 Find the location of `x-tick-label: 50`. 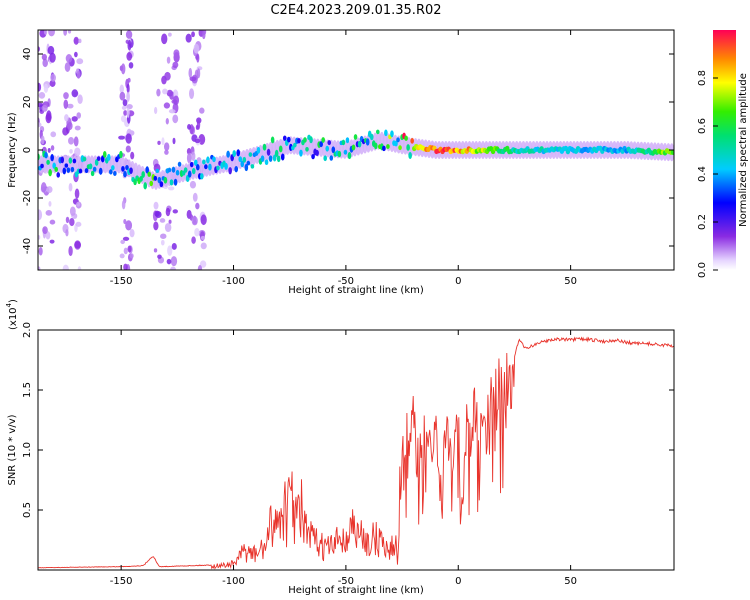

x-tick-label: 50 is located at coordinates (570, 281).